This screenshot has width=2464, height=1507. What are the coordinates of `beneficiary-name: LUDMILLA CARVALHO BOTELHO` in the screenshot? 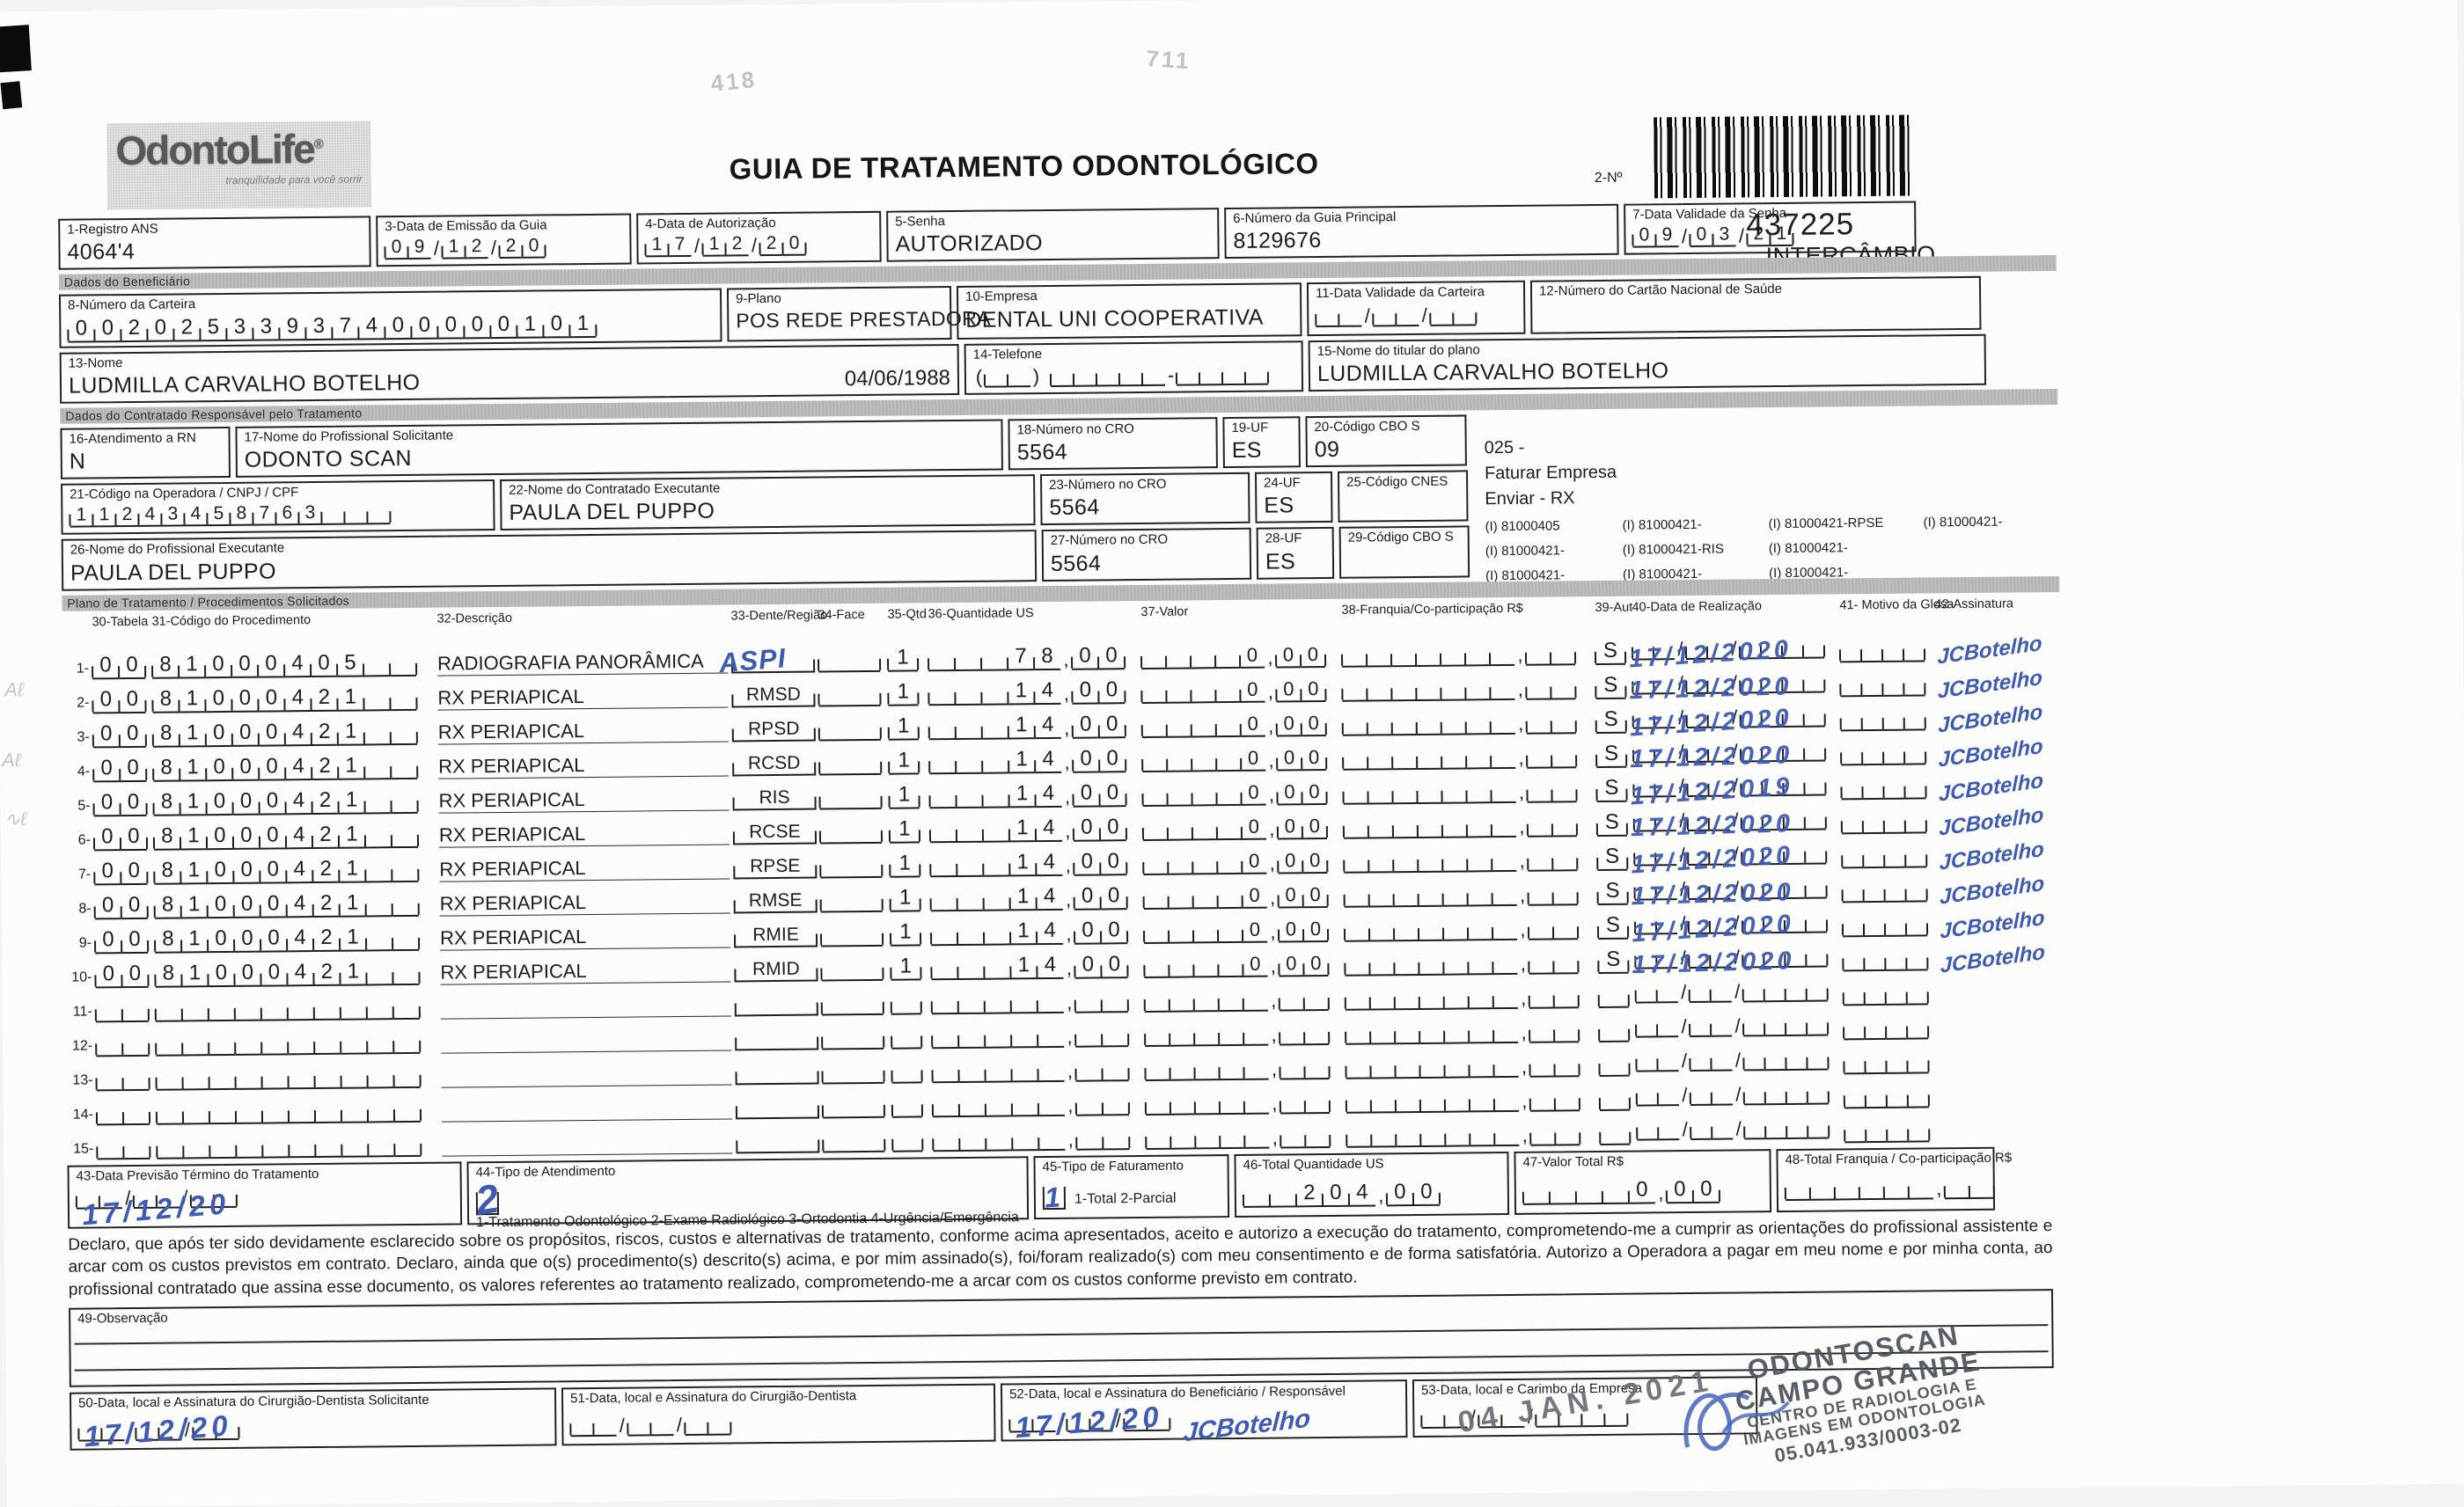 It's located at (245, 384).